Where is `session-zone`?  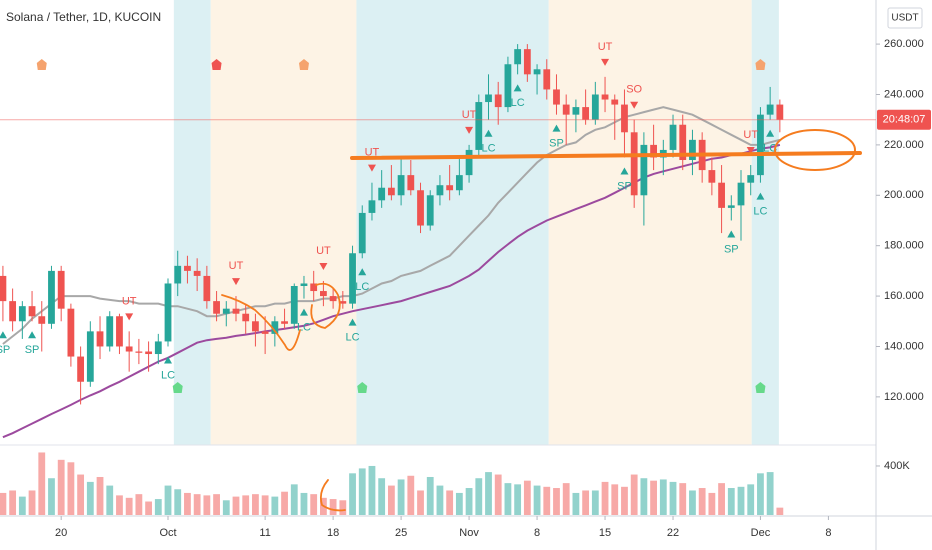 session-zone is located at coordinates (765, 222).